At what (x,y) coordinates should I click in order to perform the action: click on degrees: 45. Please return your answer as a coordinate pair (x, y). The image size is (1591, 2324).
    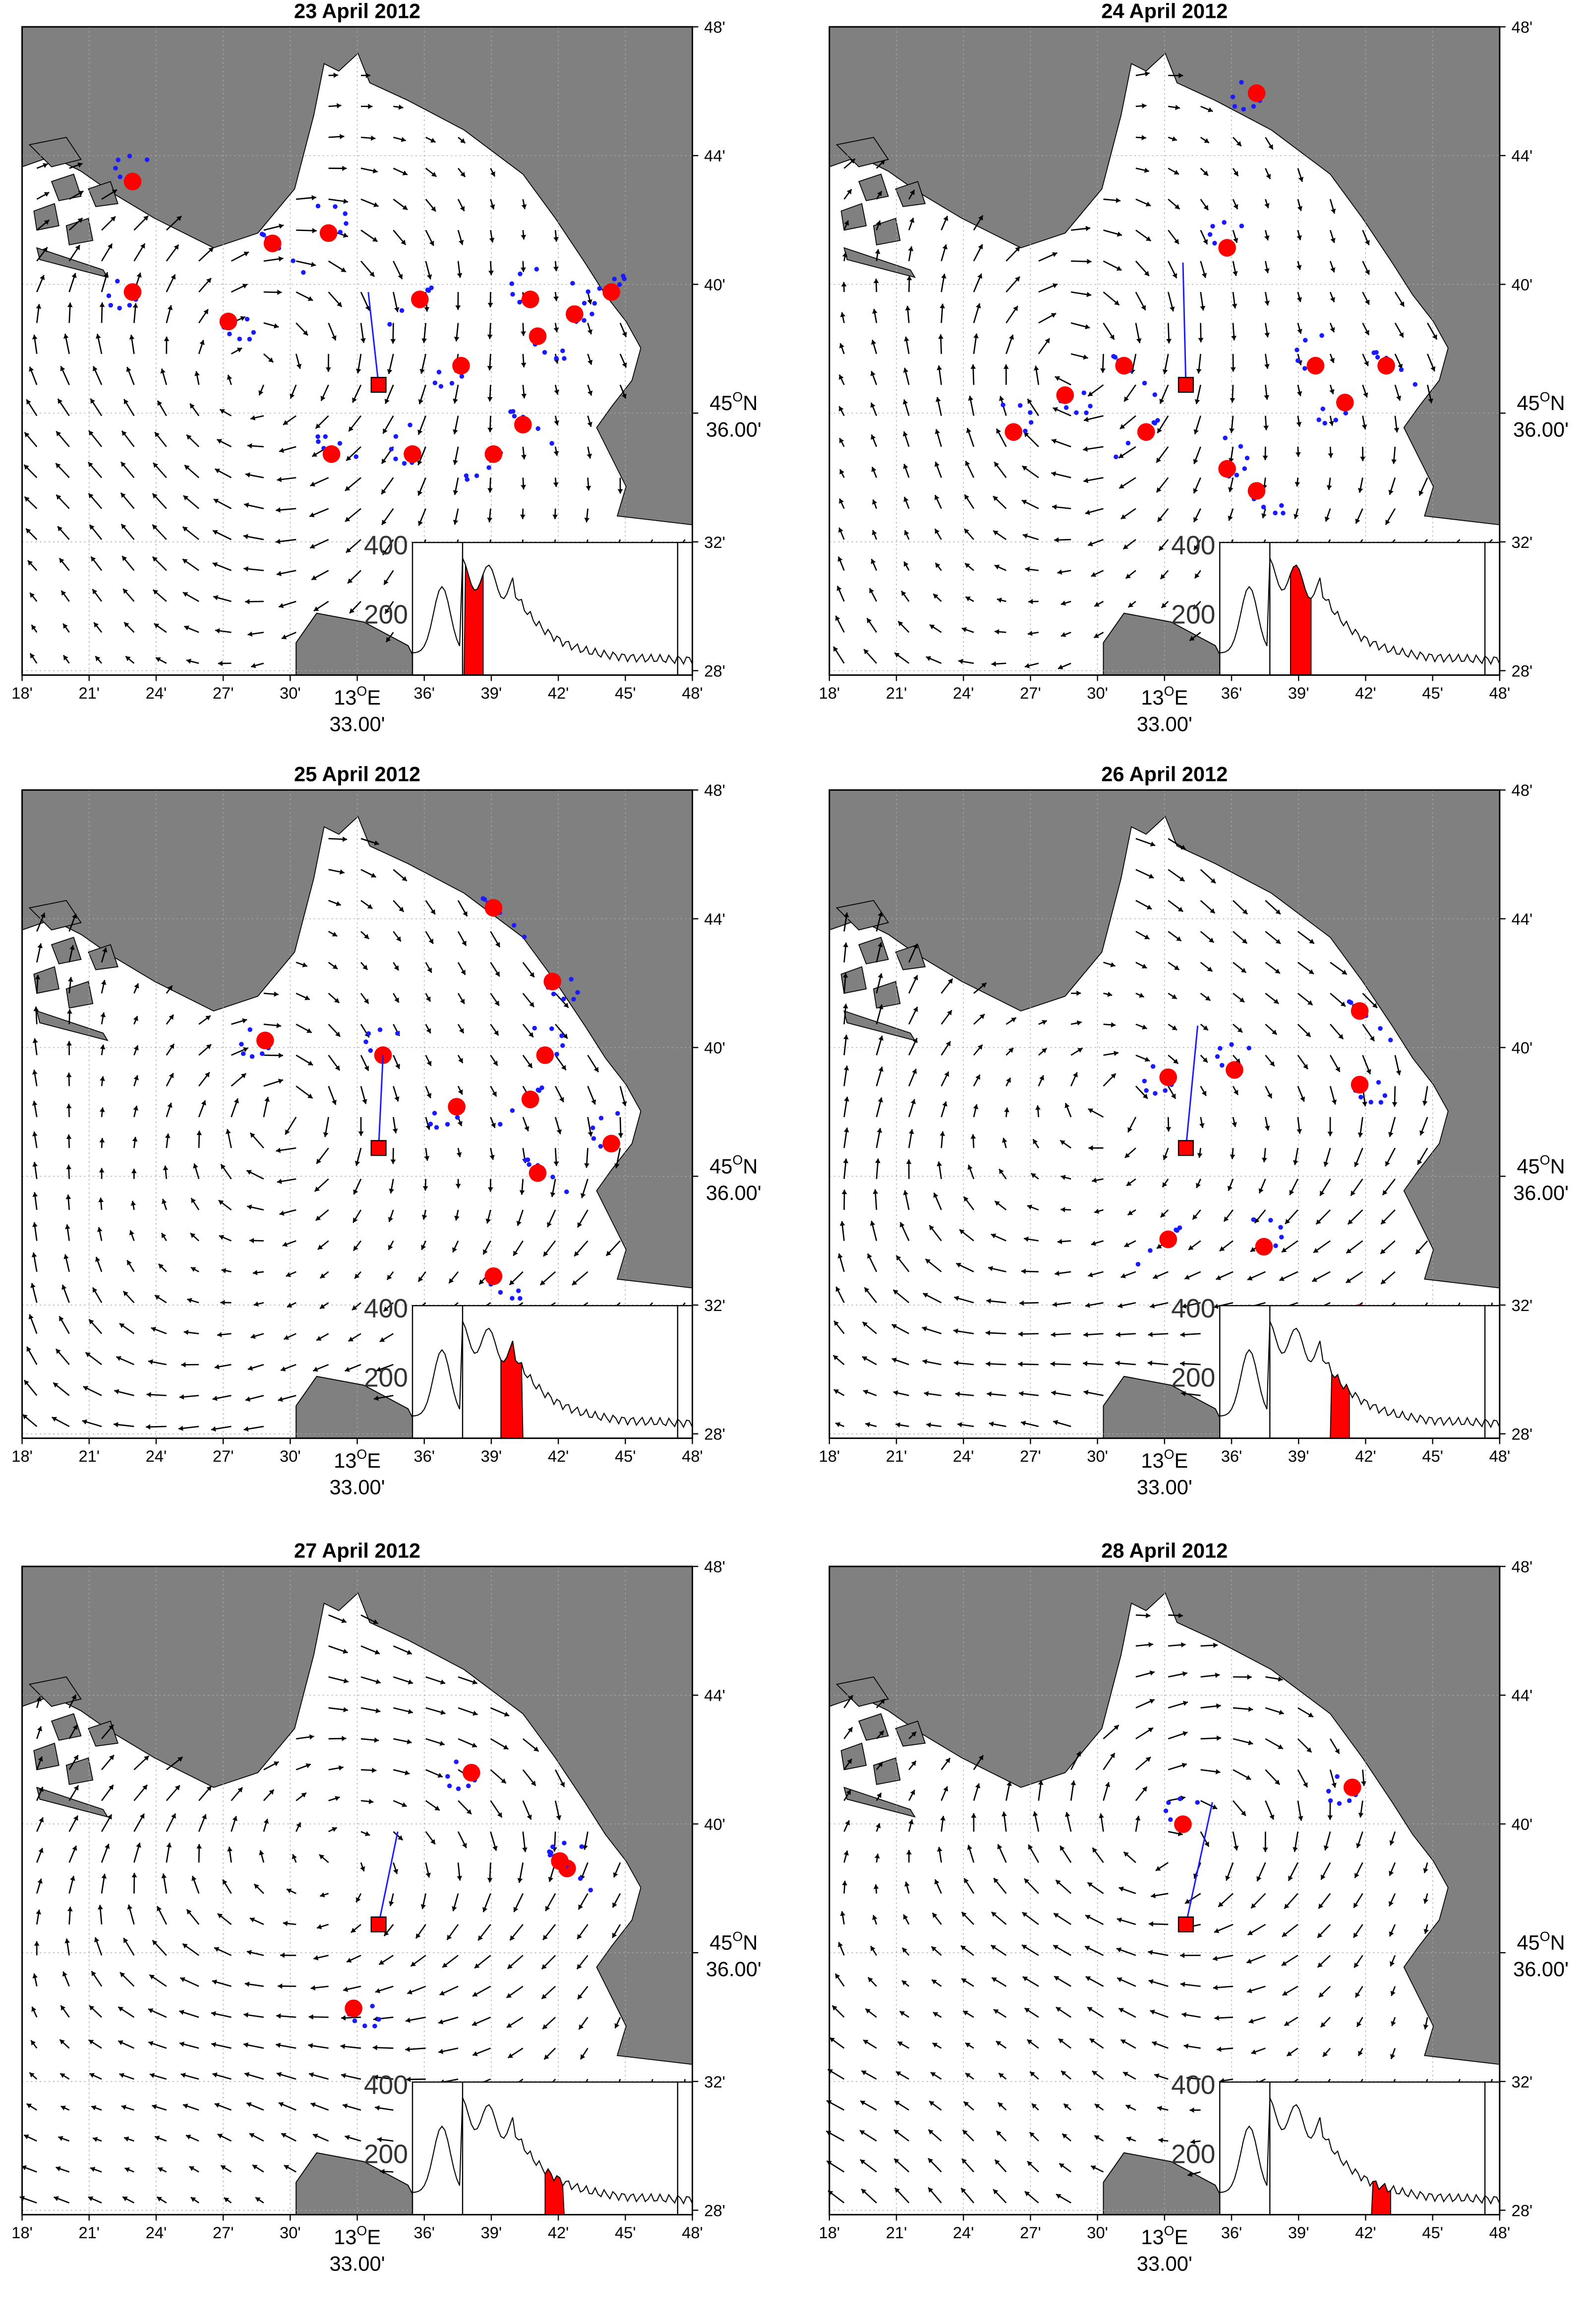
    Looking at the image, I should click on (1528, 1942).